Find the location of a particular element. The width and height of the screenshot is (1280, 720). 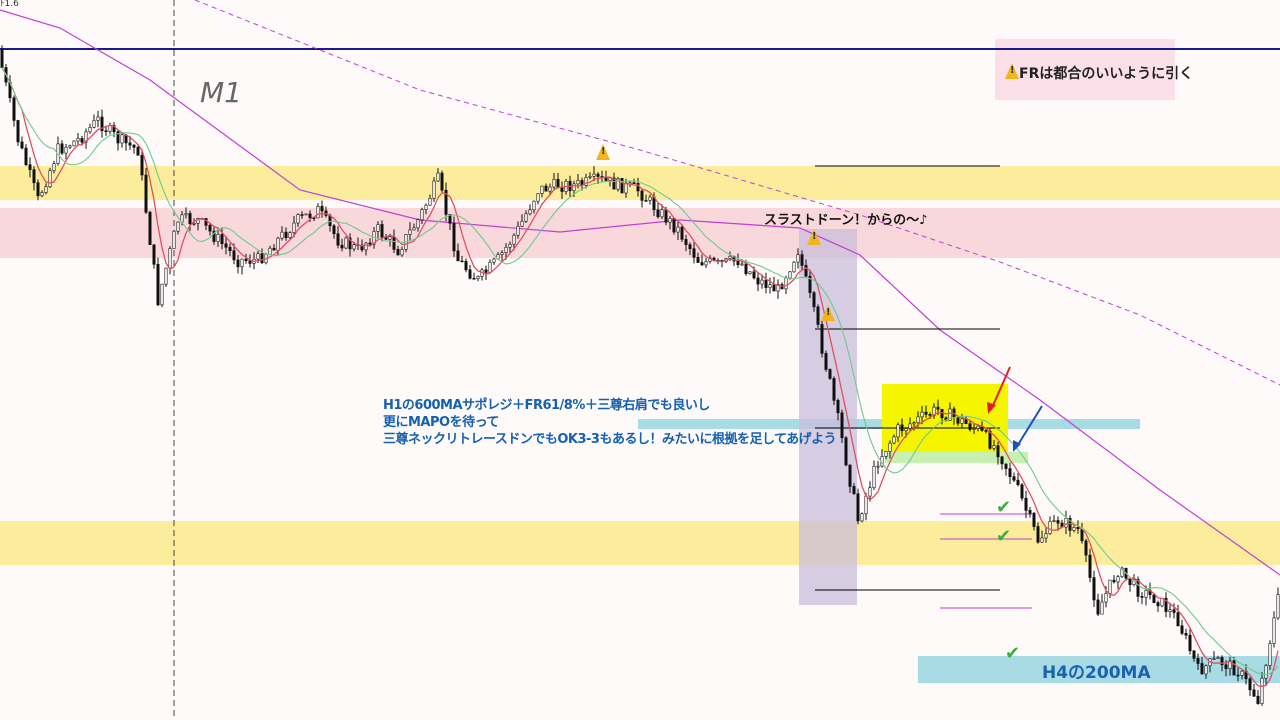

neckline-zone is located at coordinates (956, 457).